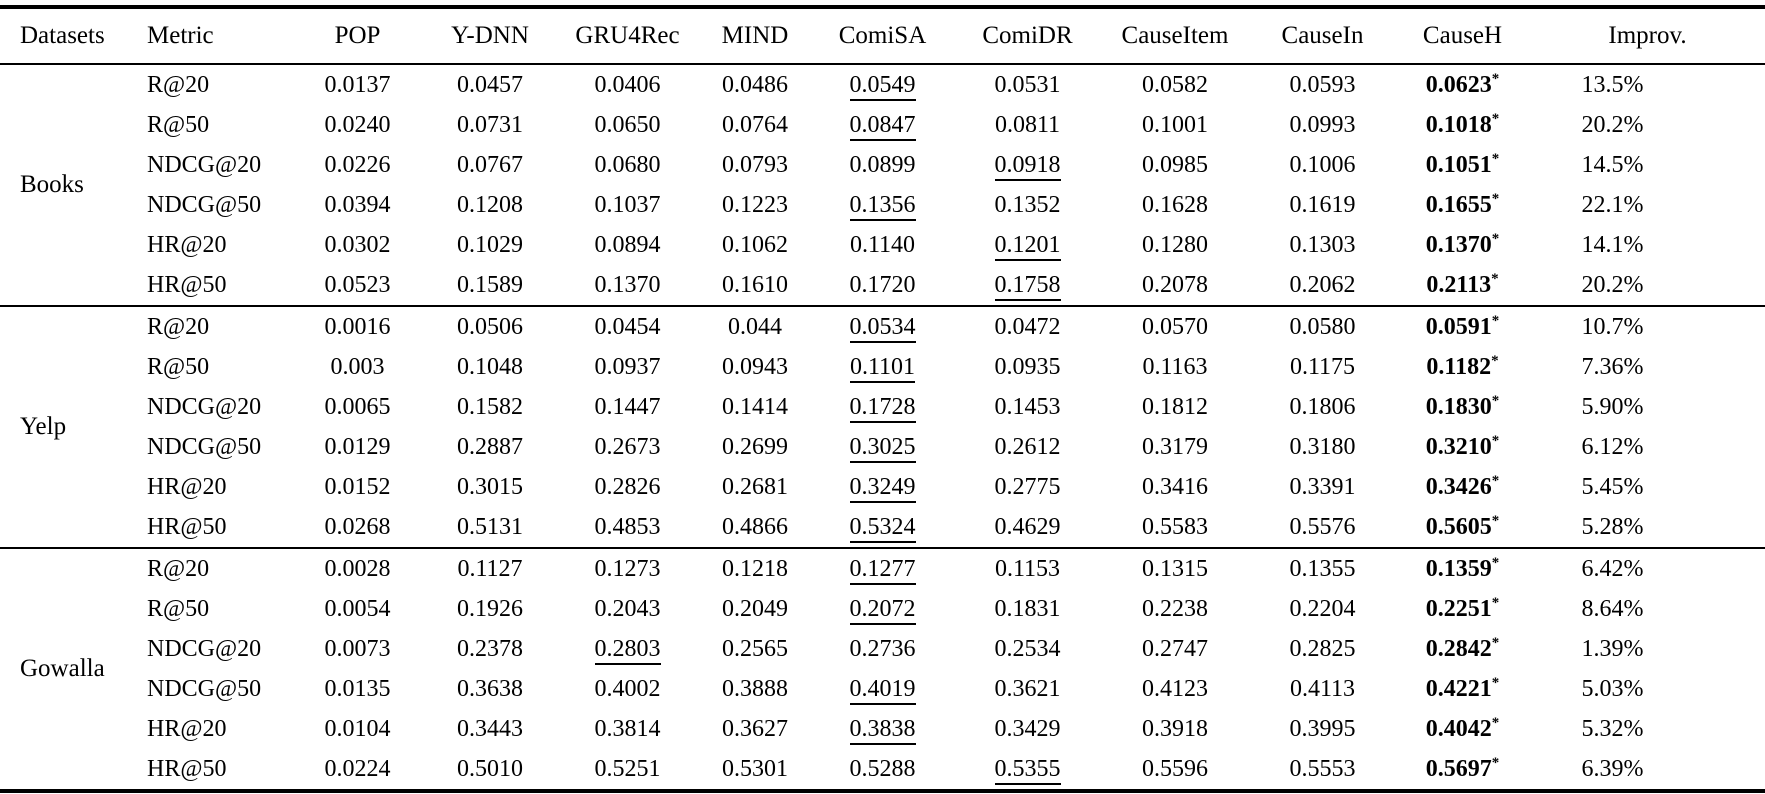 Image resolution: width=1765 pixels, height=794 pixels. Describe the element at coordinates (357, 568) in the screenshot. I see `value-text: 0.0028` at that location.